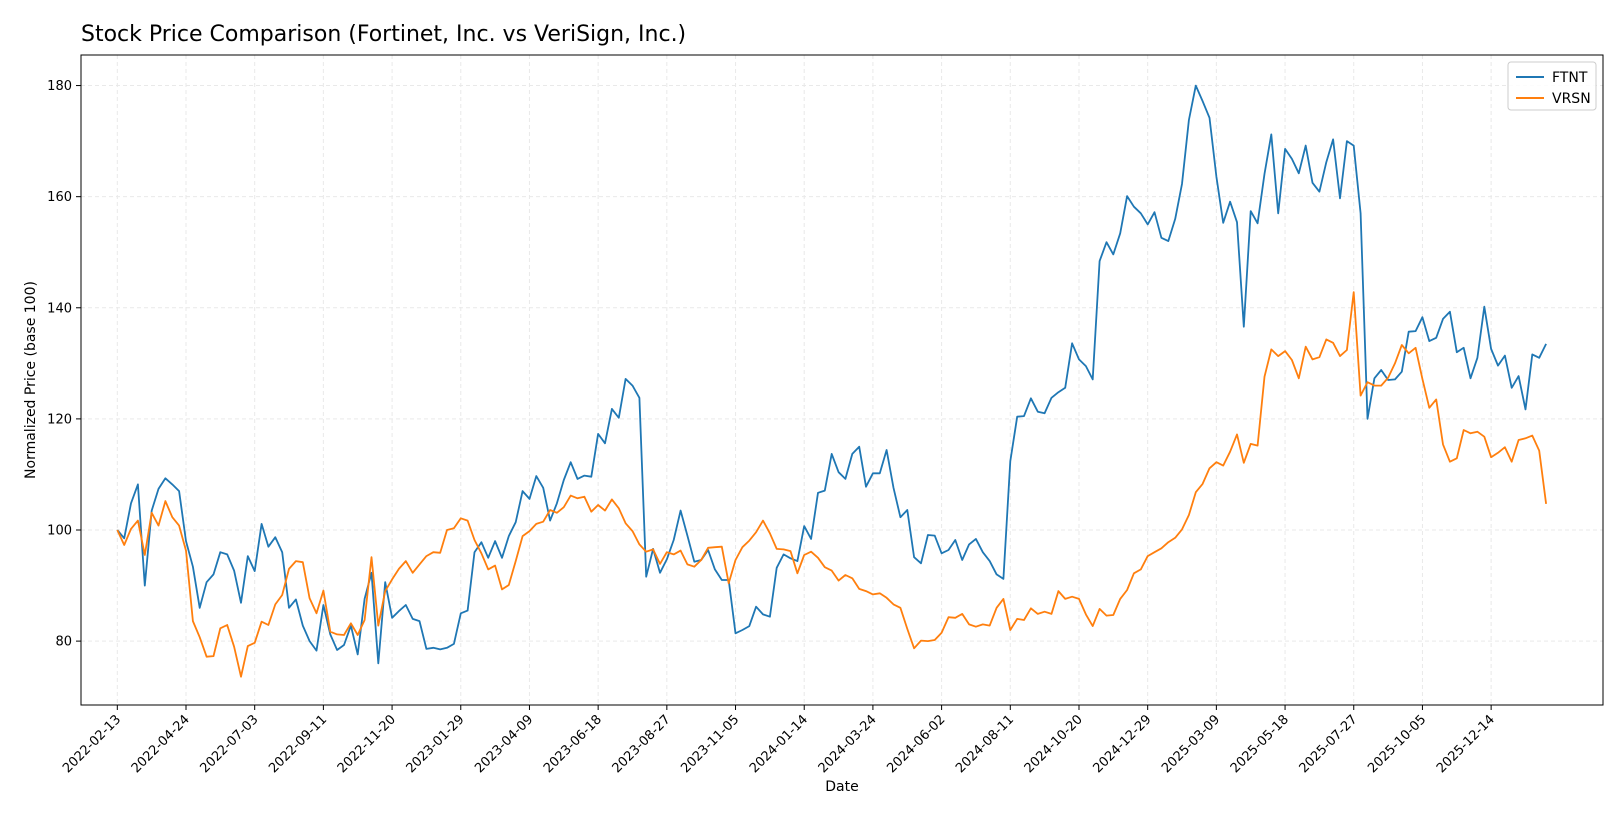 Image resolution: width=1620 pixels, height=819 pixels. What do you see at coordinates (841, 787) in the screenshot?
I see `x-axis-label: Date` at bounding box center [841, 787].